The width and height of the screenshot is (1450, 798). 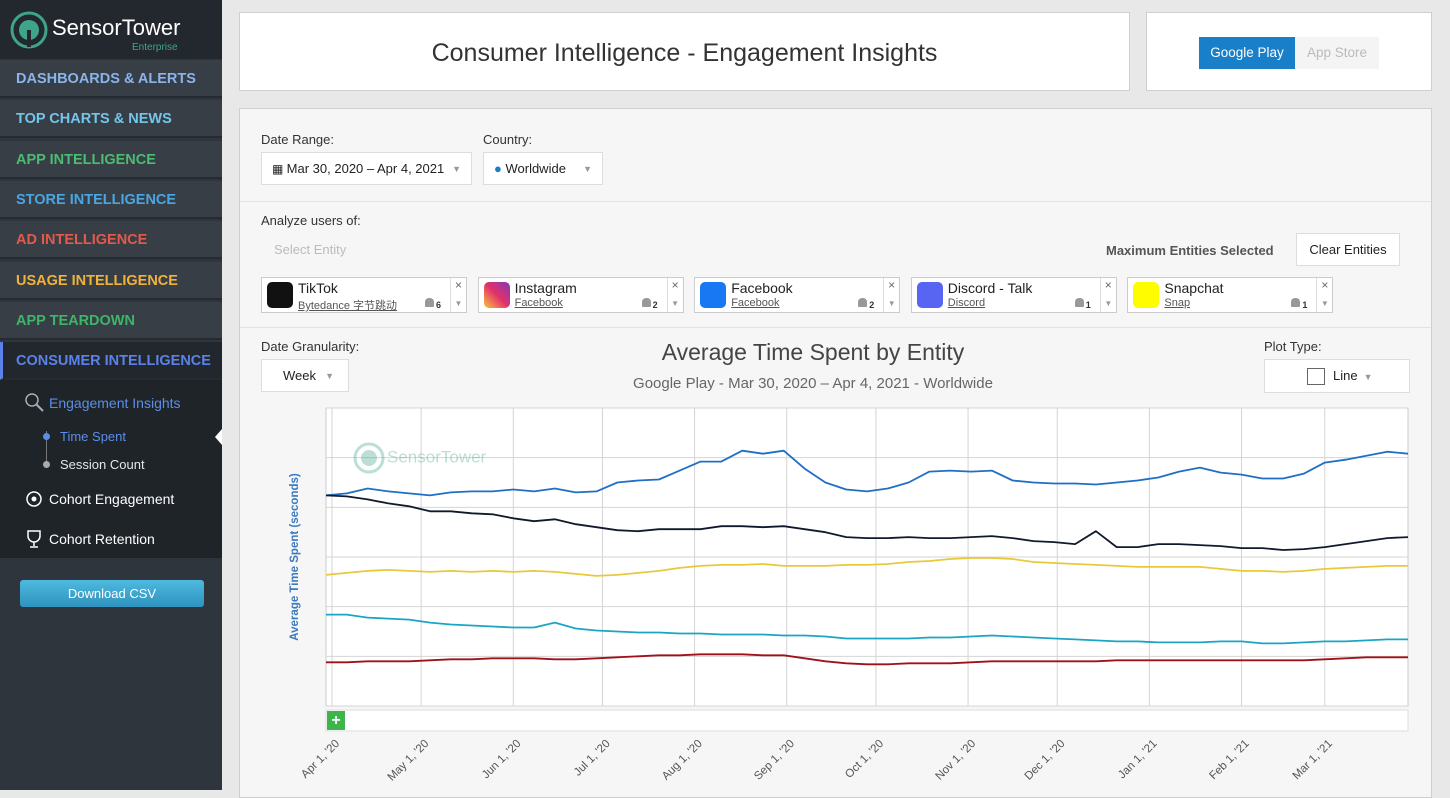 I want to click on submenu-subitem: Session Count, so click(x=102, y=464).